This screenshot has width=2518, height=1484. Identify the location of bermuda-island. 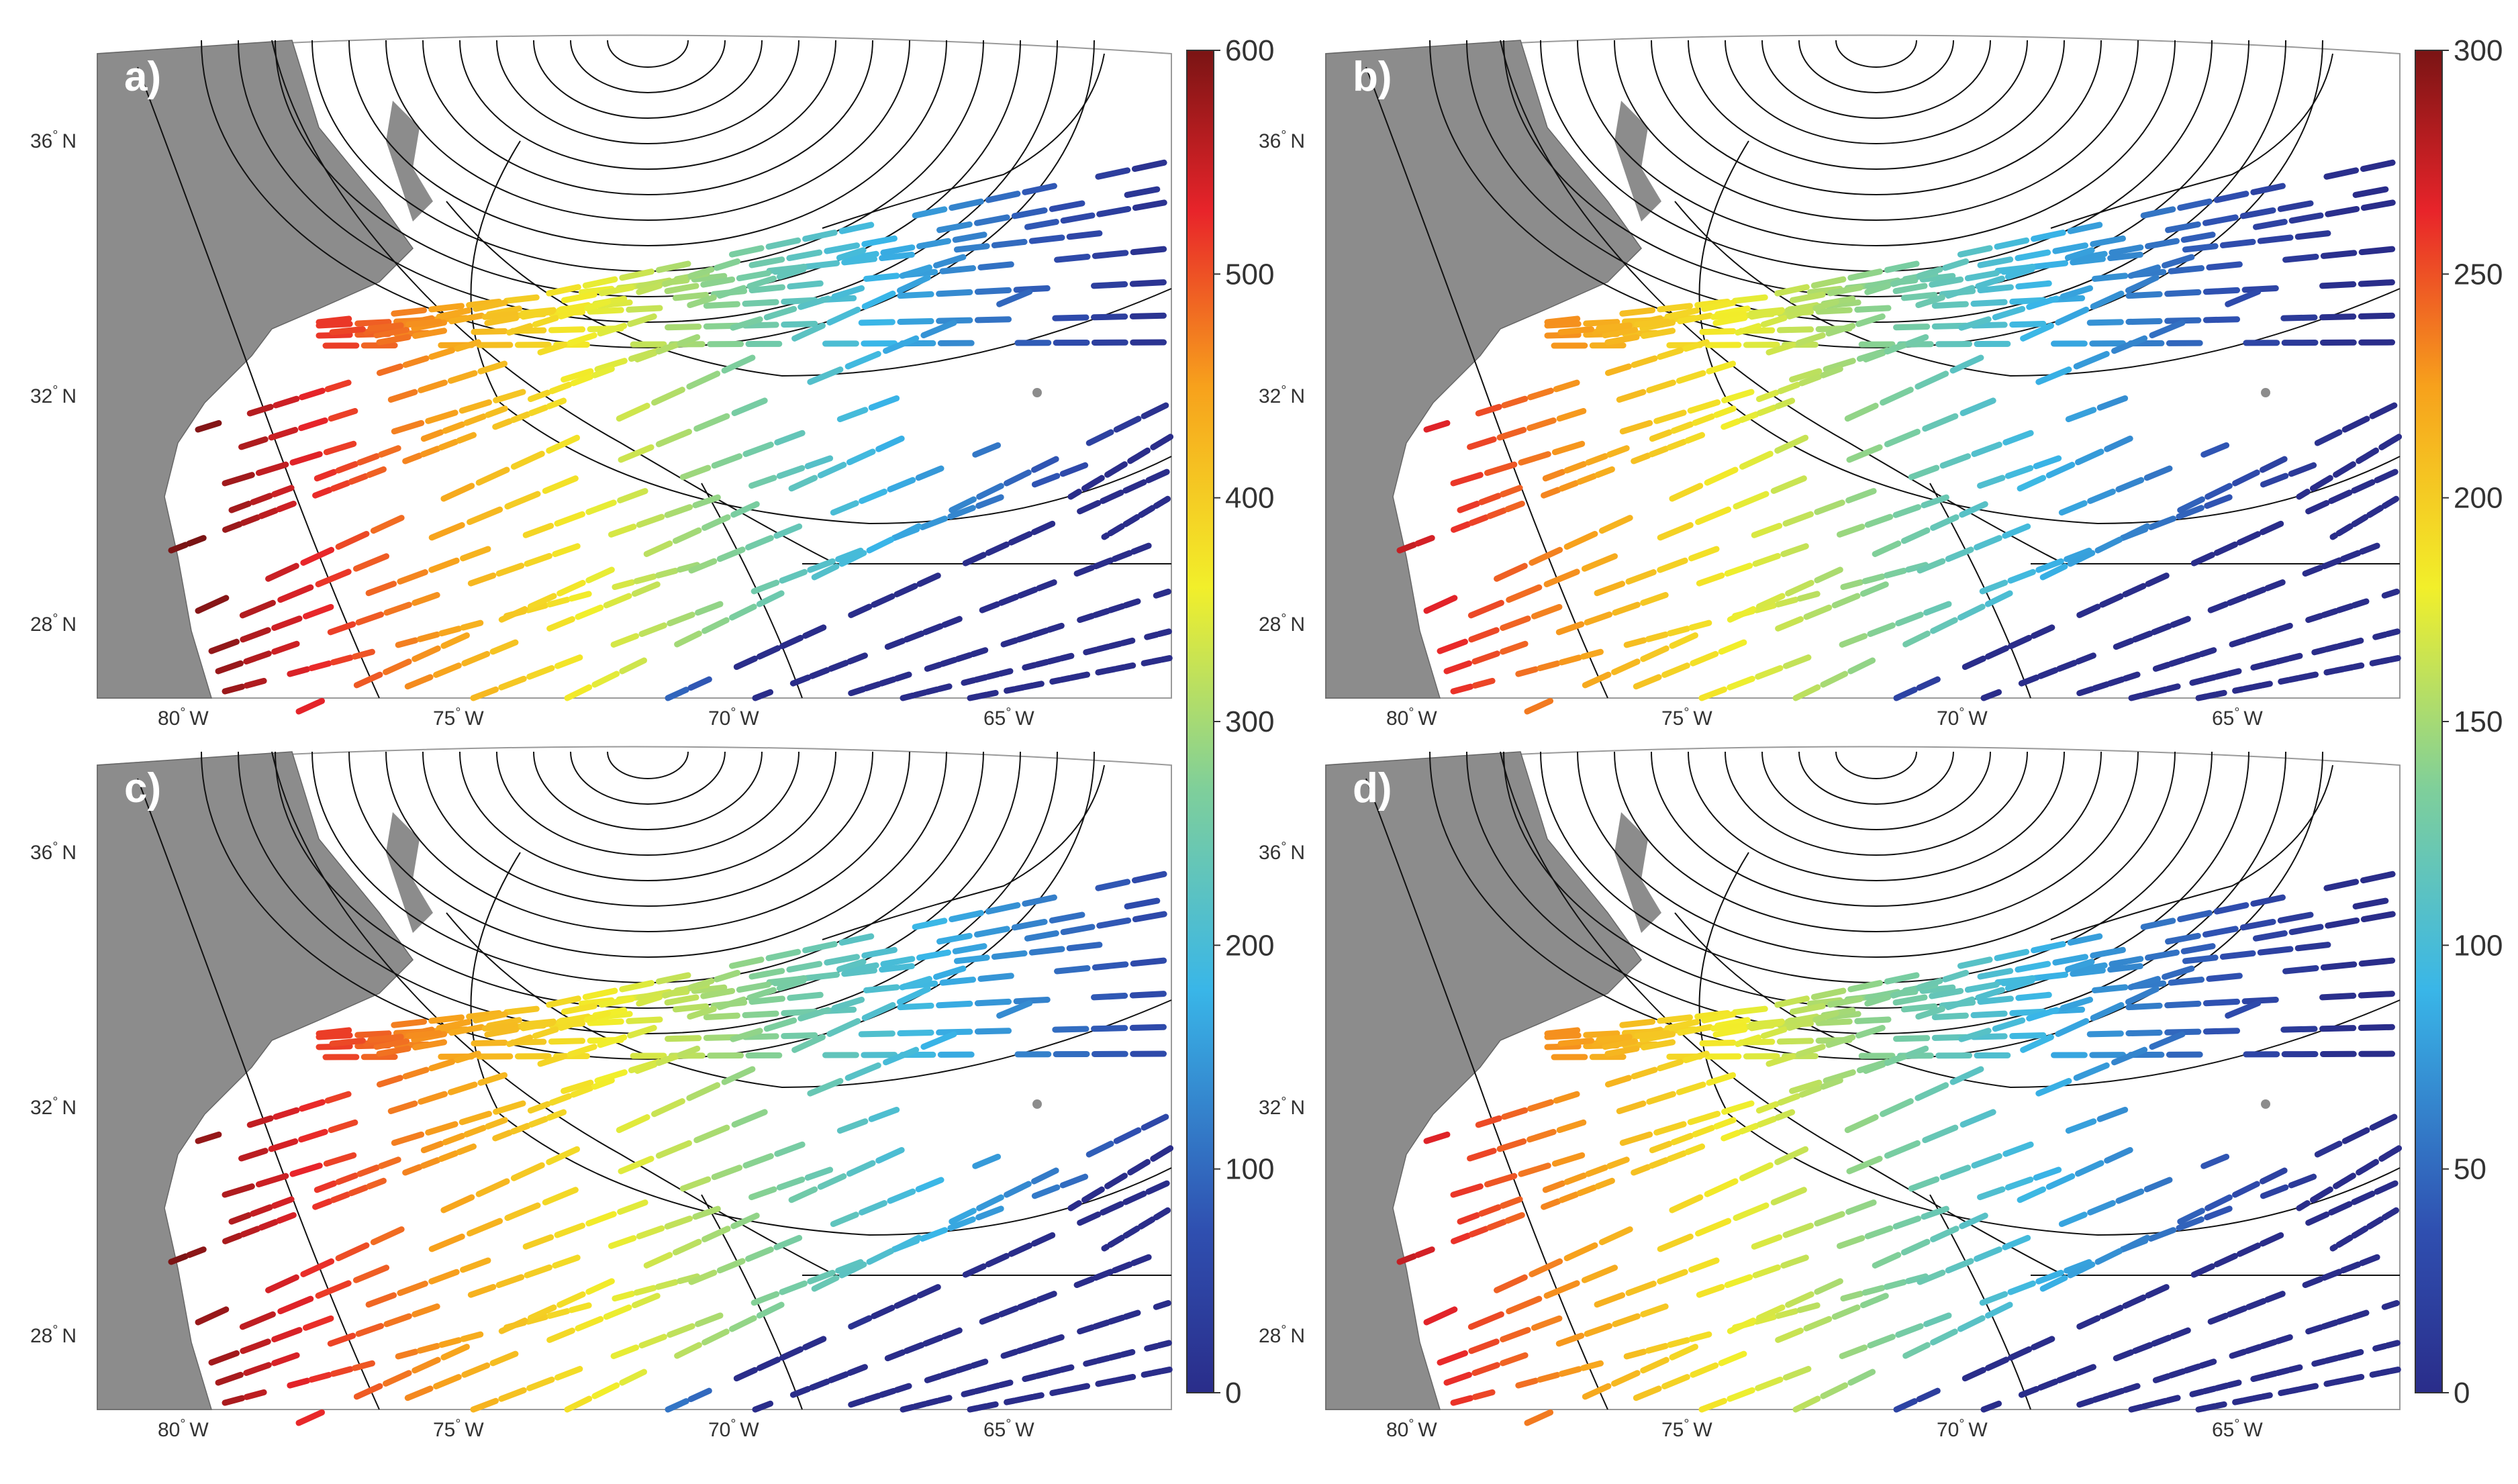
(2265, 1104).